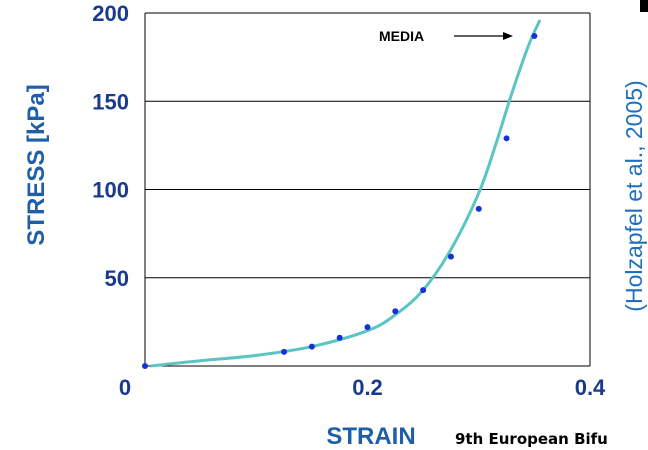 The width and height of the screenshot is (648, 450). What do you see at coordinates (590, 387) in the screenshot?
I see `x-tick-label: 0.4` at bounding box center [590, 387].